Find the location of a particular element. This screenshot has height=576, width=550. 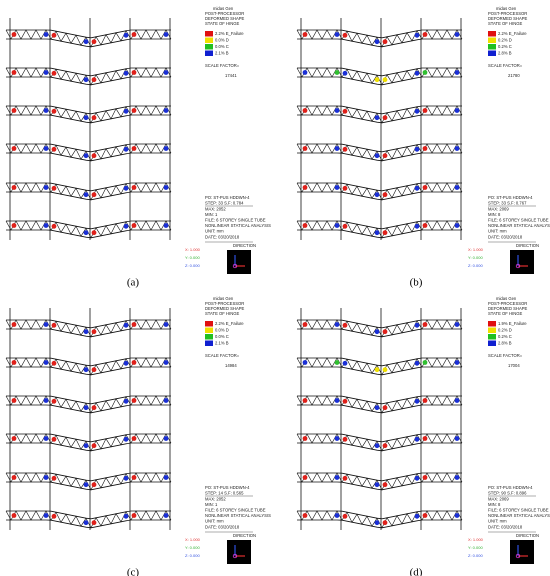

legend-label: 2.2% E_Failure is located at coordinates (512, 33).